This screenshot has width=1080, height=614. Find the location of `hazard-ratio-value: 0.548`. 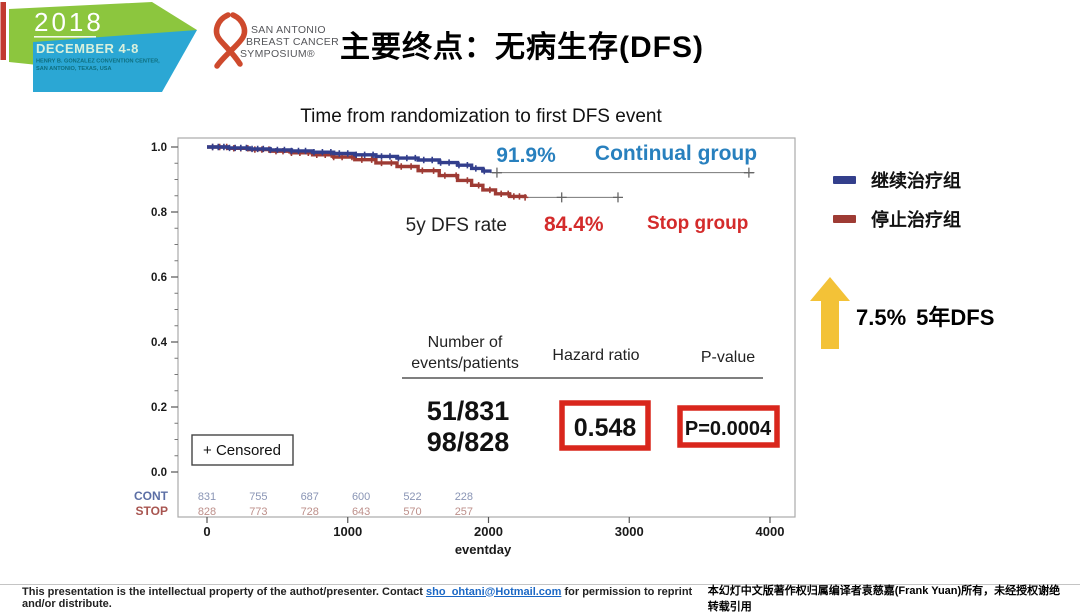

hazard-ratio-value: 0.548 is located at coordinates (605, 428).